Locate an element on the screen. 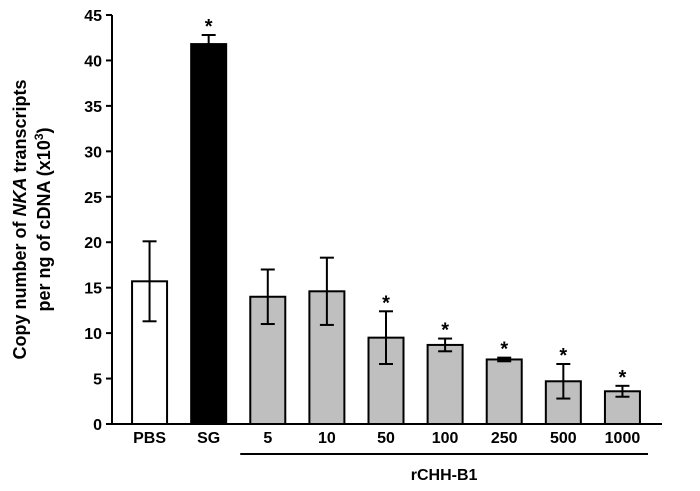 Image resolution: width=700 pixels, height=491 pixels. y-axis-title-line: per ng of cDNA (x103) is located at coordinates (43, 219).